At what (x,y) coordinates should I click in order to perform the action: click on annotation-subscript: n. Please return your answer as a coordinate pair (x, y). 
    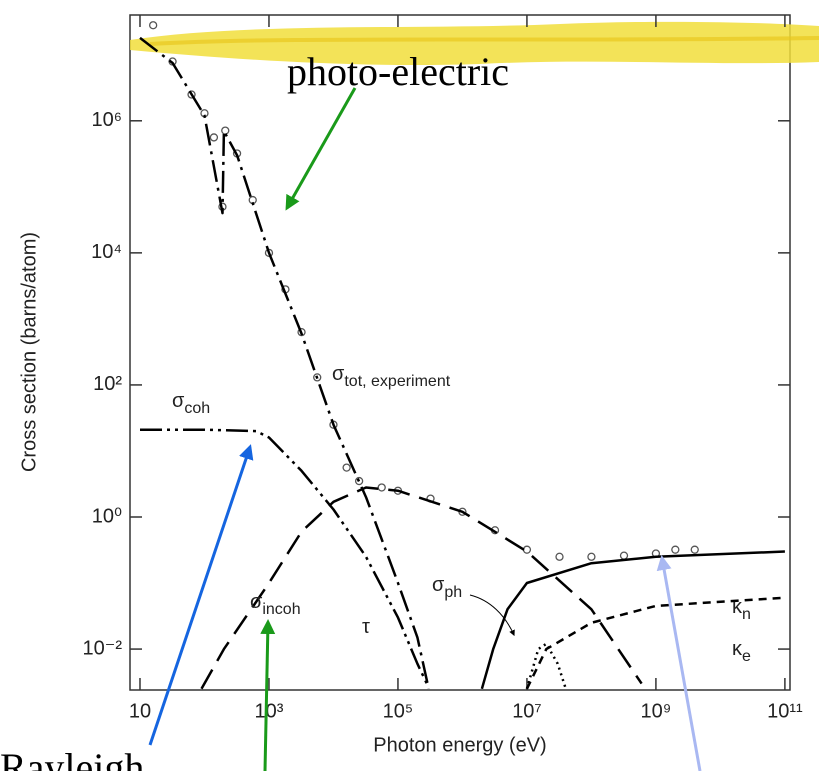
    Looking at the image, I should click on (746, 614).